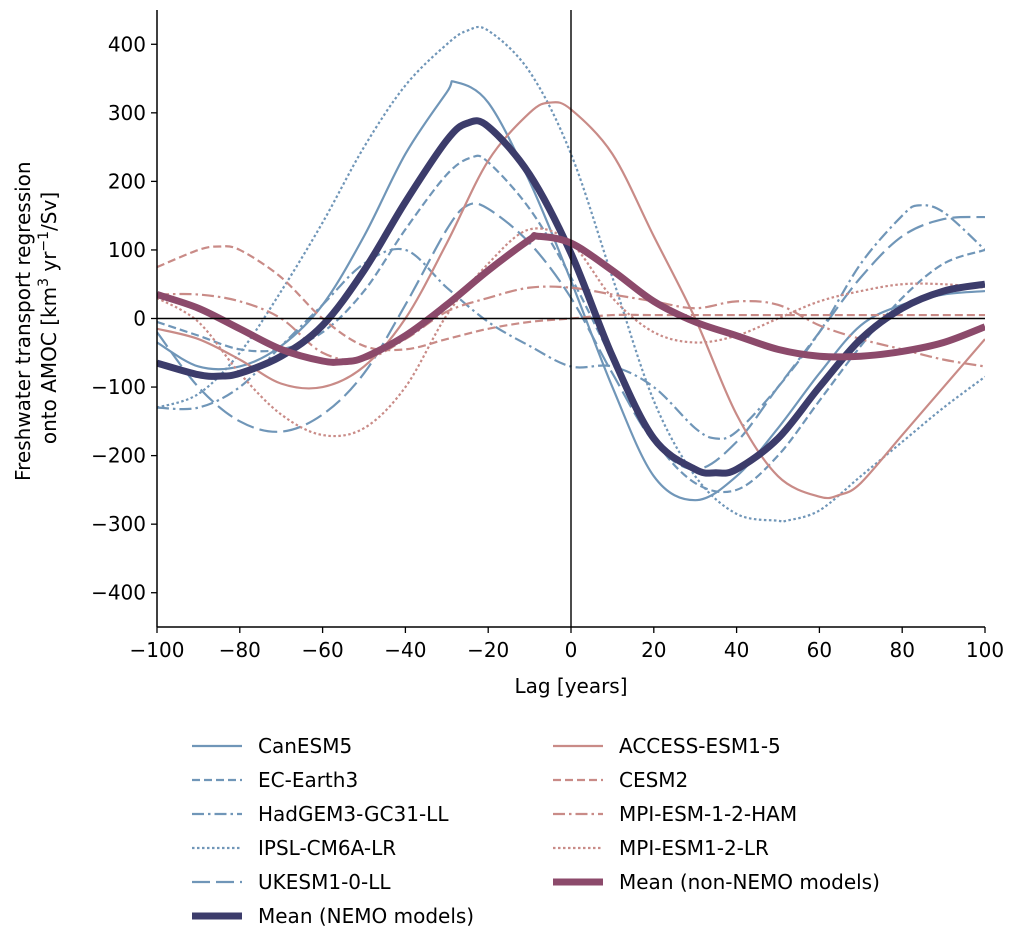 Image resolution: width=1010 pixels, height=929 pixels. What do you see at coordinates (49, 264) in the screenshot?
I see `y-axis-title-mid: yr` at bounding box center [49, 264].